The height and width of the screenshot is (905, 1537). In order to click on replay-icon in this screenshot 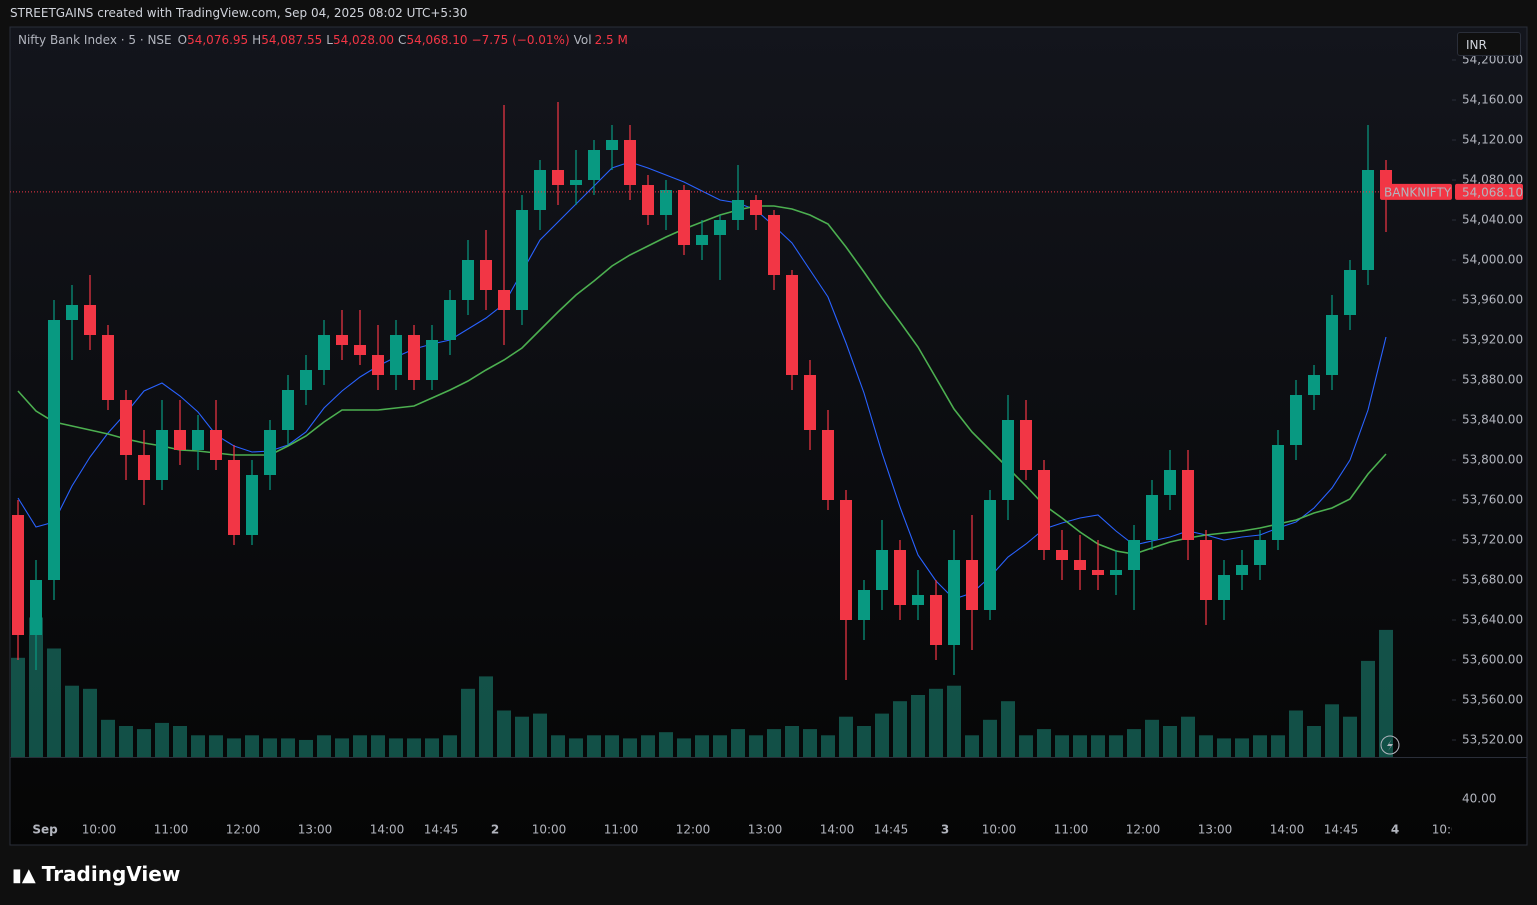, I will do `click(1390, 745)`.